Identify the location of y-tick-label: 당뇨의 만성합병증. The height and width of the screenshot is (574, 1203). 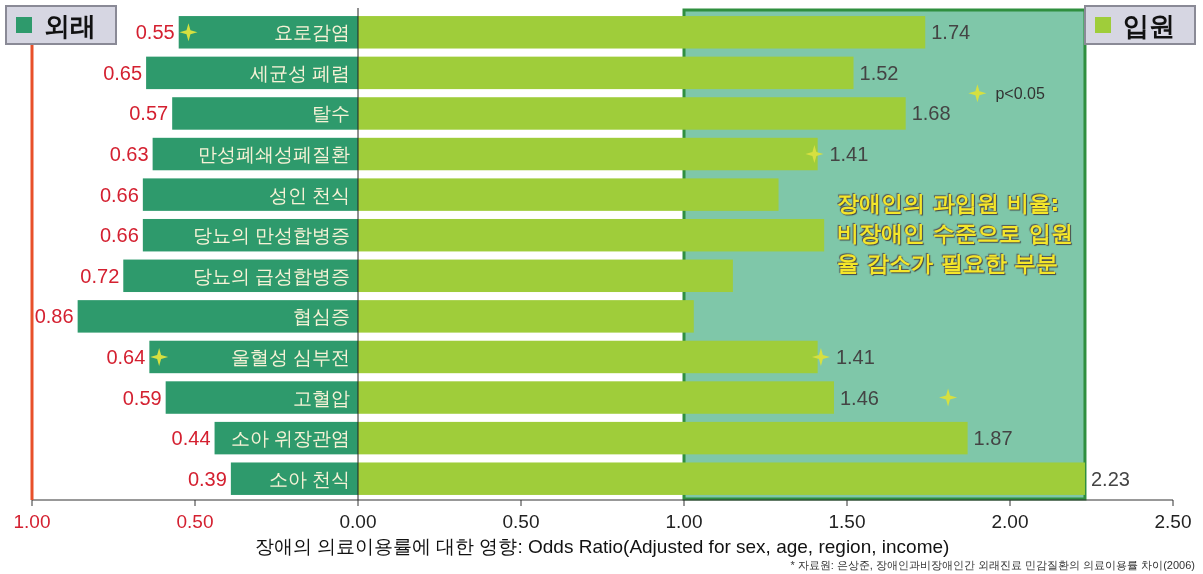
(271, 236).